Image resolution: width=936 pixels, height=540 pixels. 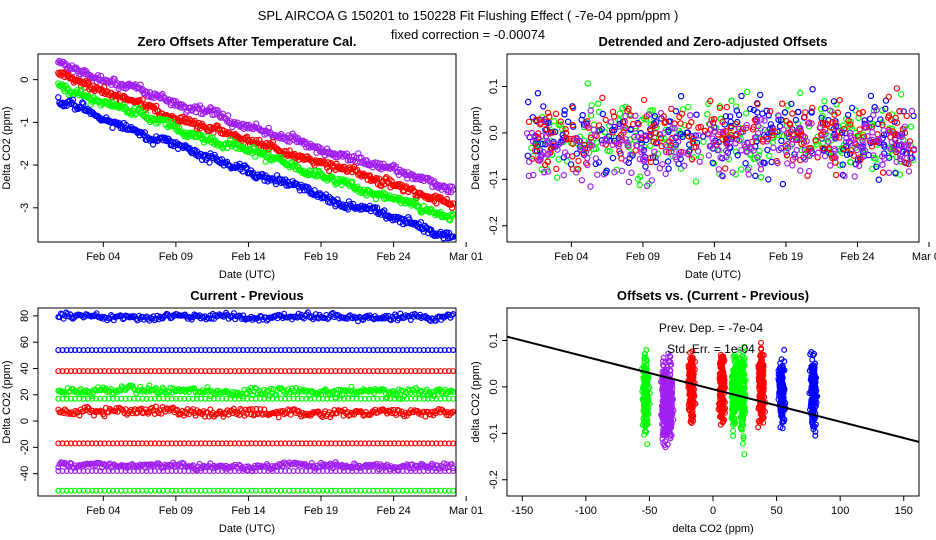 What do you see at coordinates (176, 257) in the screenshot?
I see `x-tick-label: Feb 09` at bounding box center [176, 257].